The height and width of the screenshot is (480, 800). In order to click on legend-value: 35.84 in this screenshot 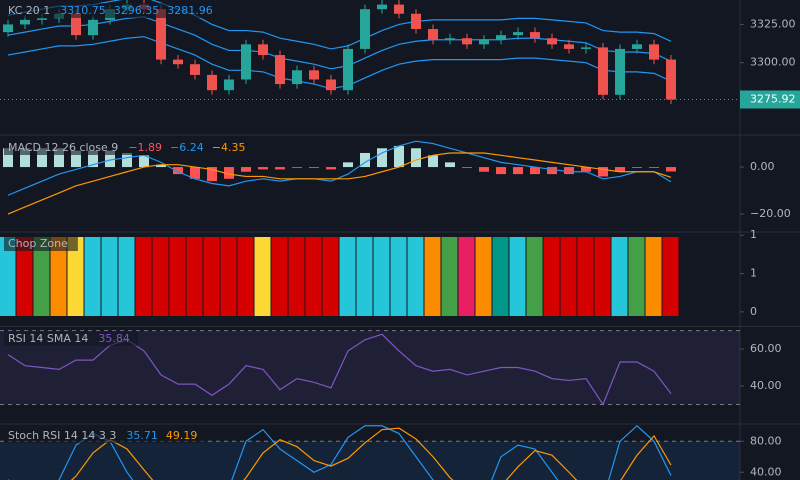, I will do `click(114, 338)`.